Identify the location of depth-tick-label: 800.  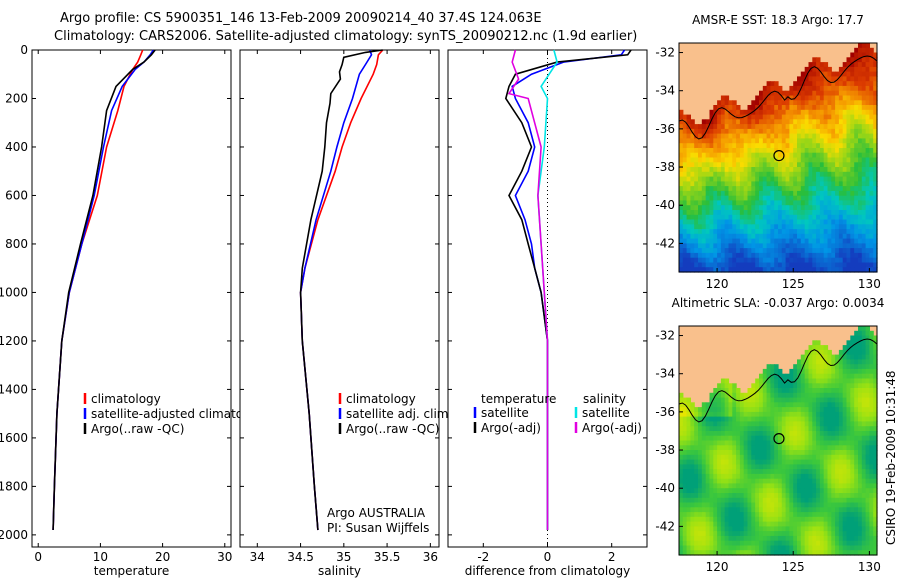
(16, 244).